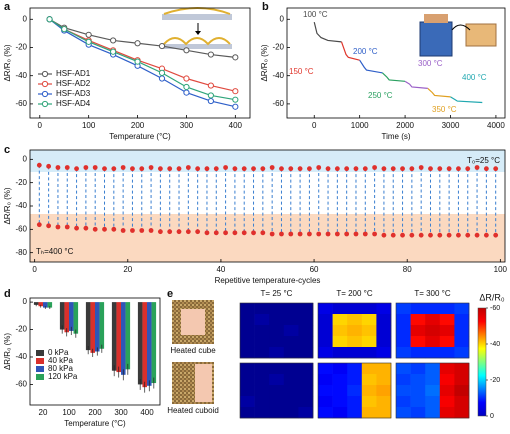 The image size is (510, 434). What do you see at coordinates (21, 329) in the screenshot?
I see `y-tick-label: -20` at bounding box center [21, 329].